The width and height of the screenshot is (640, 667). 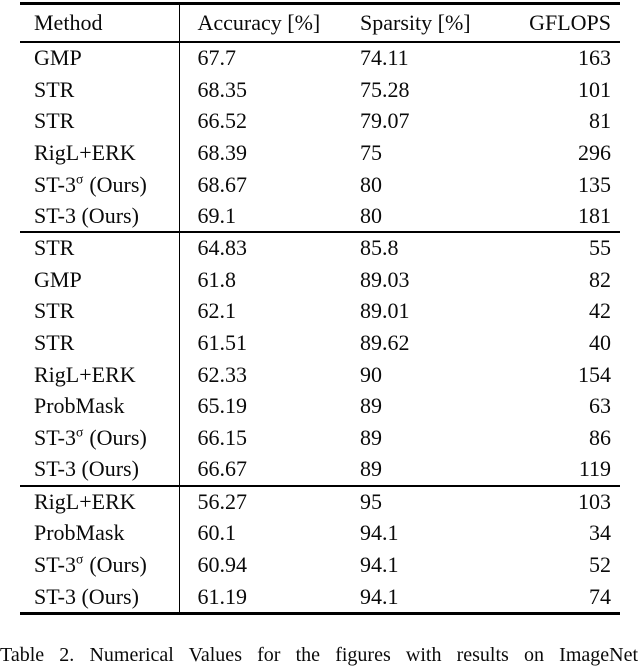 What do you see at coordinates (385, 279) in the screenshot?
I see `sparsity-cell: 89.03` at bounding box center [385, 279].